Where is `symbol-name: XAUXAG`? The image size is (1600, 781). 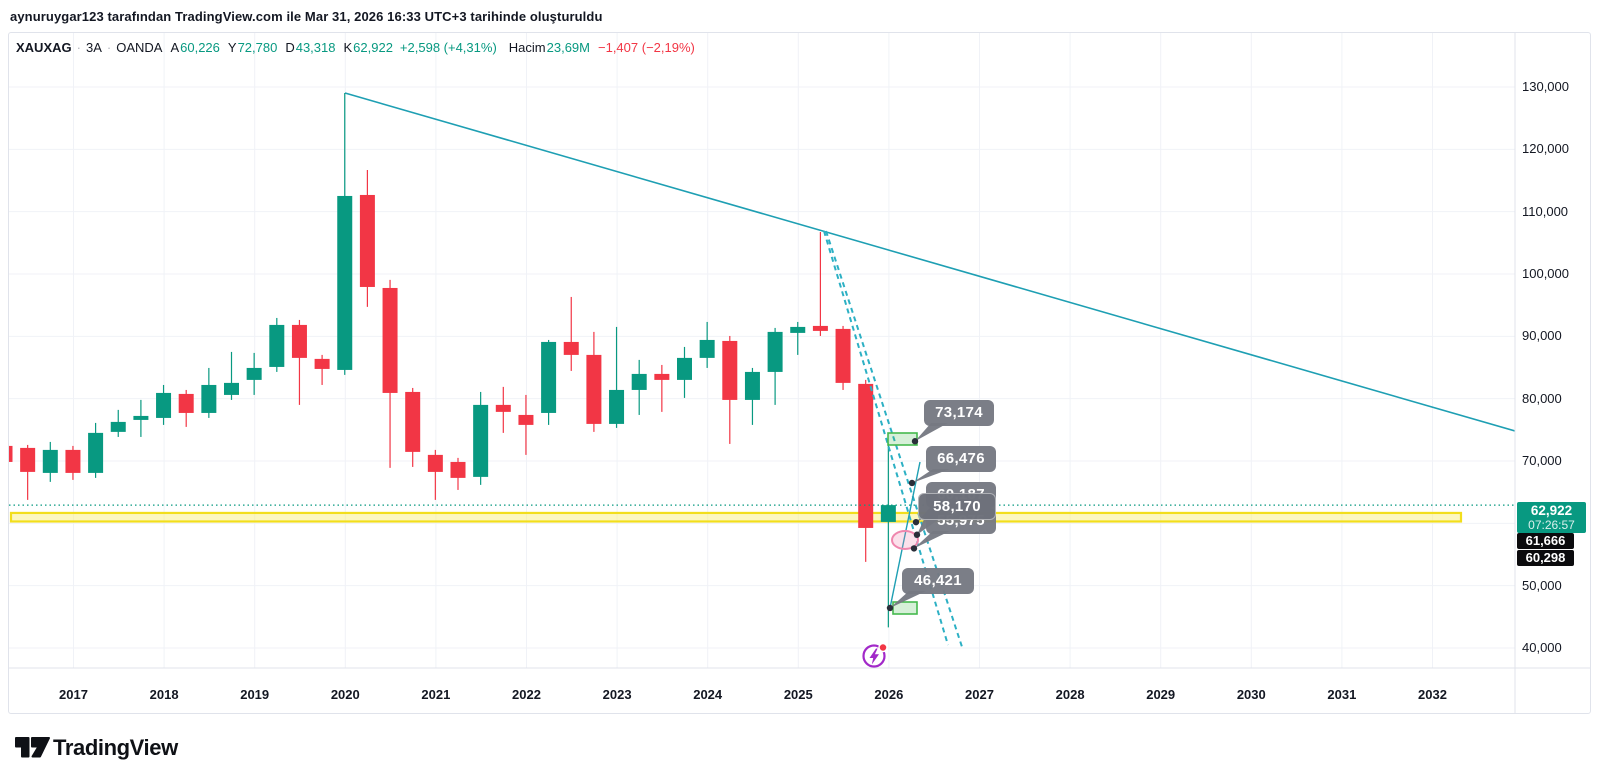
symbol-name: XAUXAG is located at coordinates (44, 47).